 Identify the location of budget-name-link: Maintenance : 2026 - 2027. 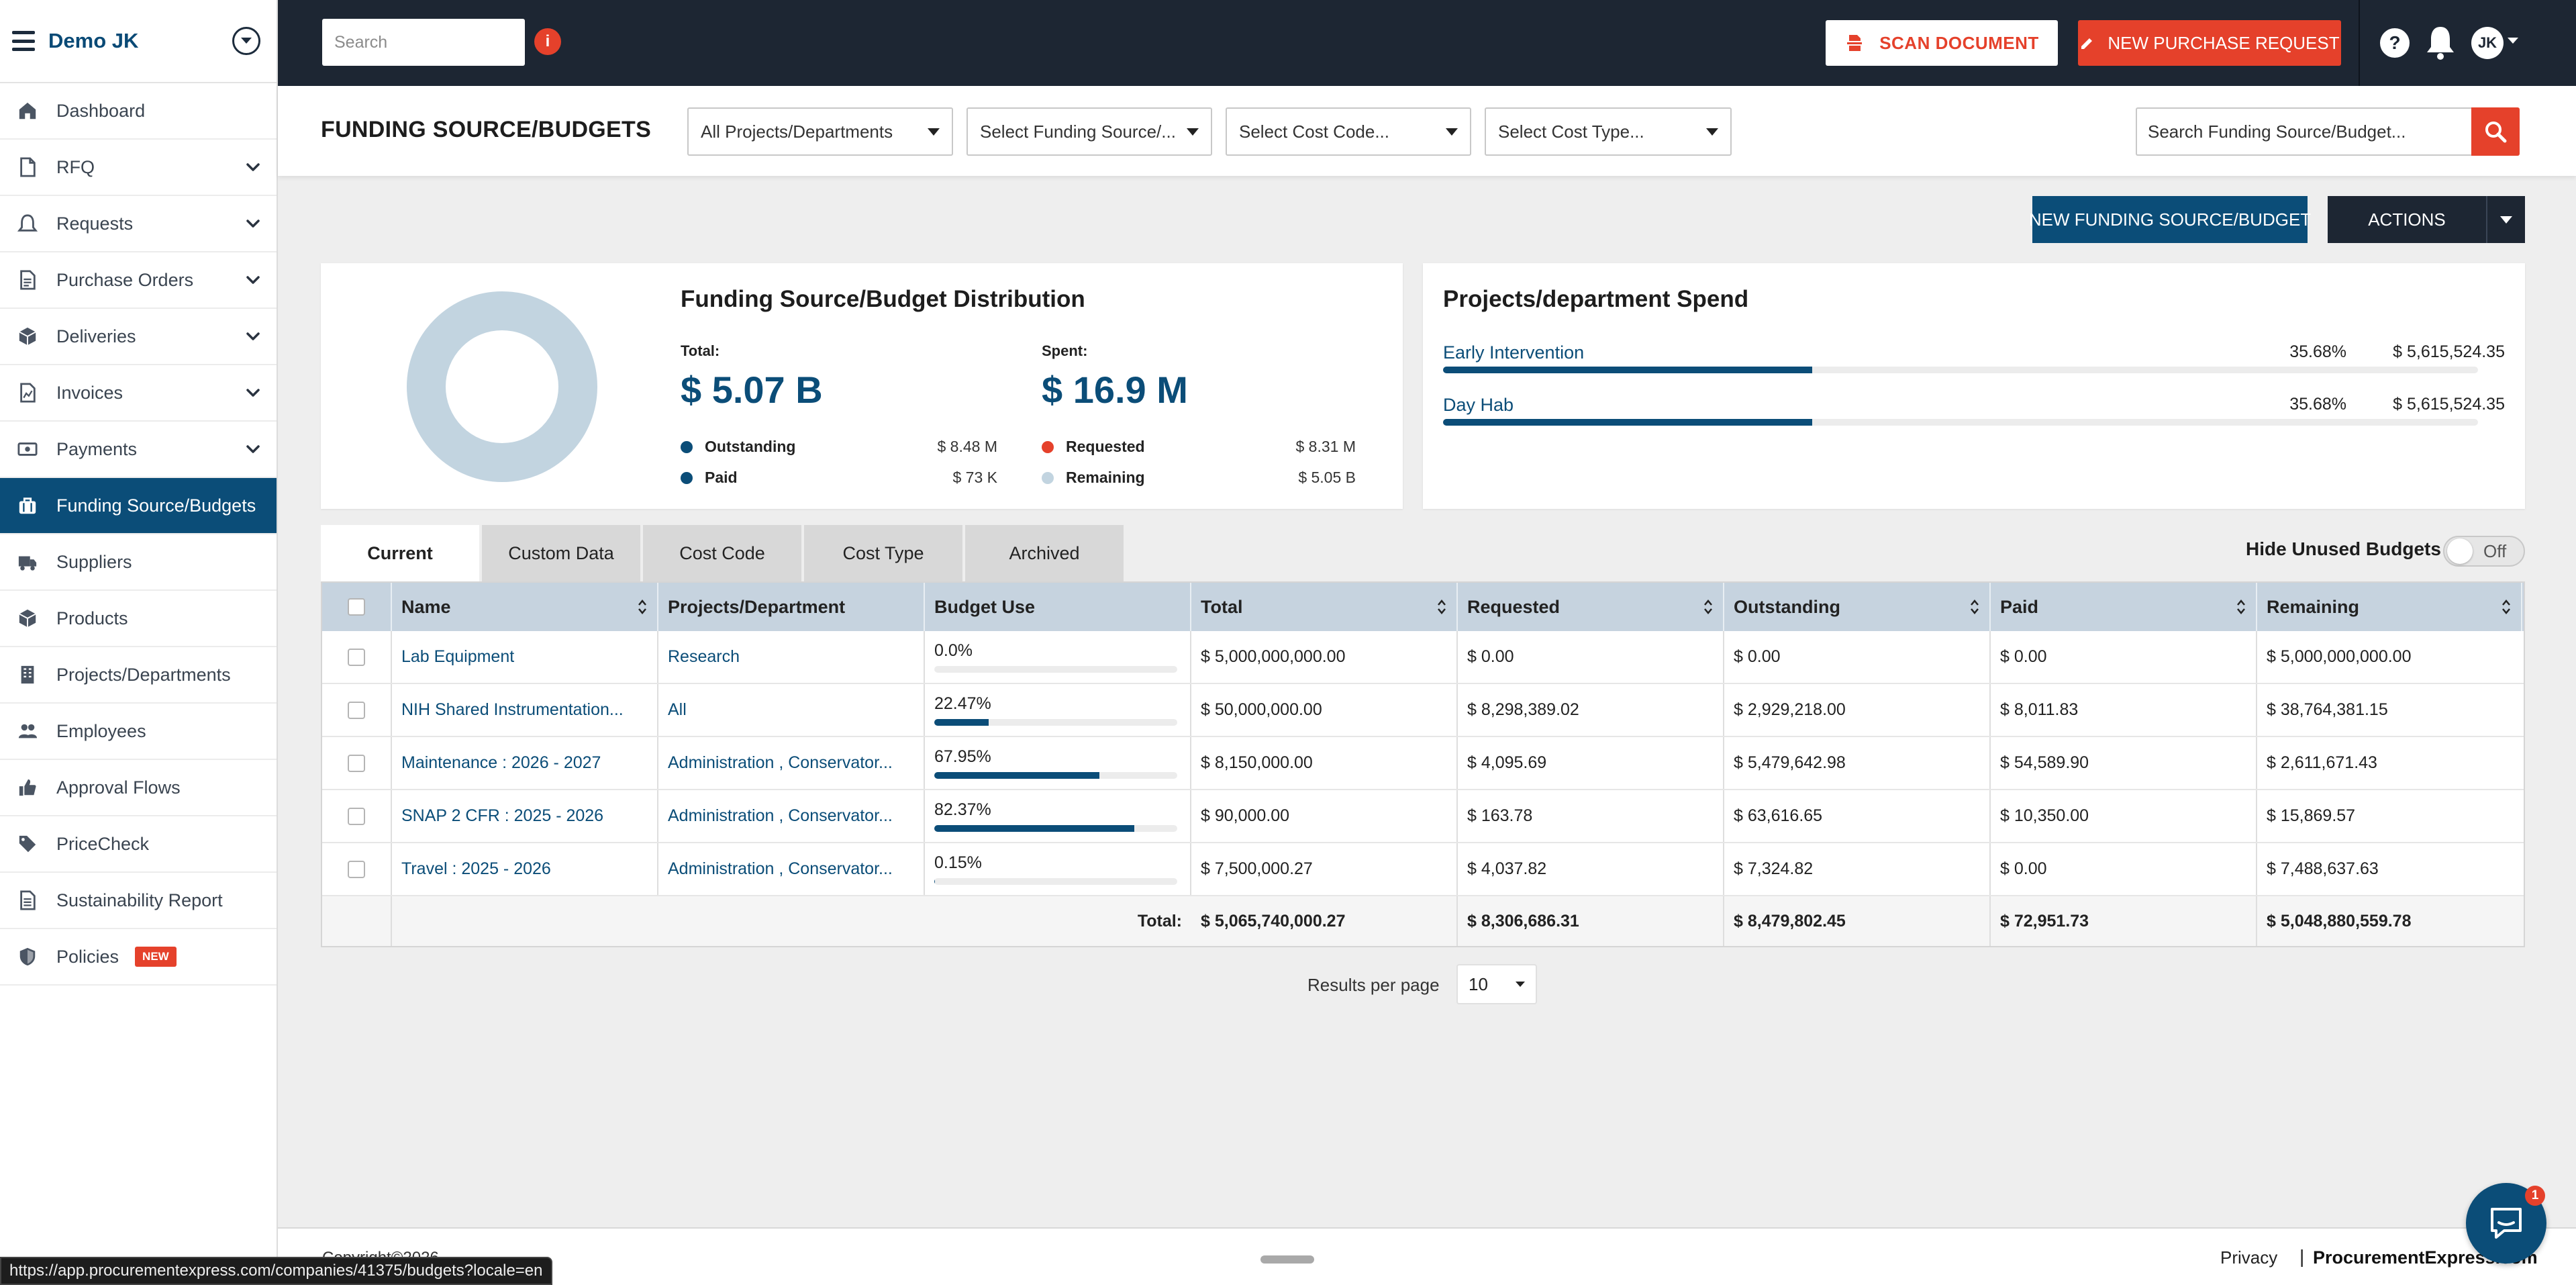
(501, 762).